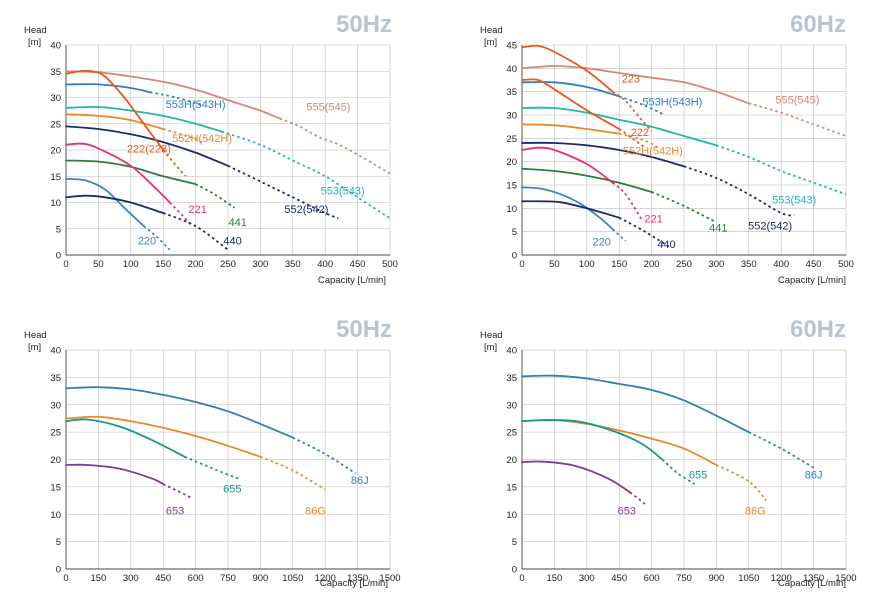 This screenshot has width=880, height=609. Describe the element at coordinates (511, 487) in the screenshot. I see `y-tick-label: 15` at that location.